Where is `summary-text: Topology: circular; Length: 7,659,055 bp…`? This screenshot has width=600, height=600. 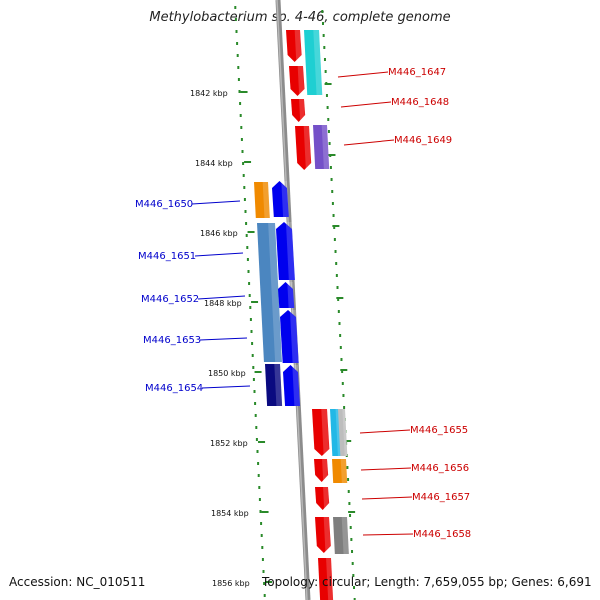
summary-text: Topology: circular; Length: 7,659,055 bp… is located at coordinates (427, 582).